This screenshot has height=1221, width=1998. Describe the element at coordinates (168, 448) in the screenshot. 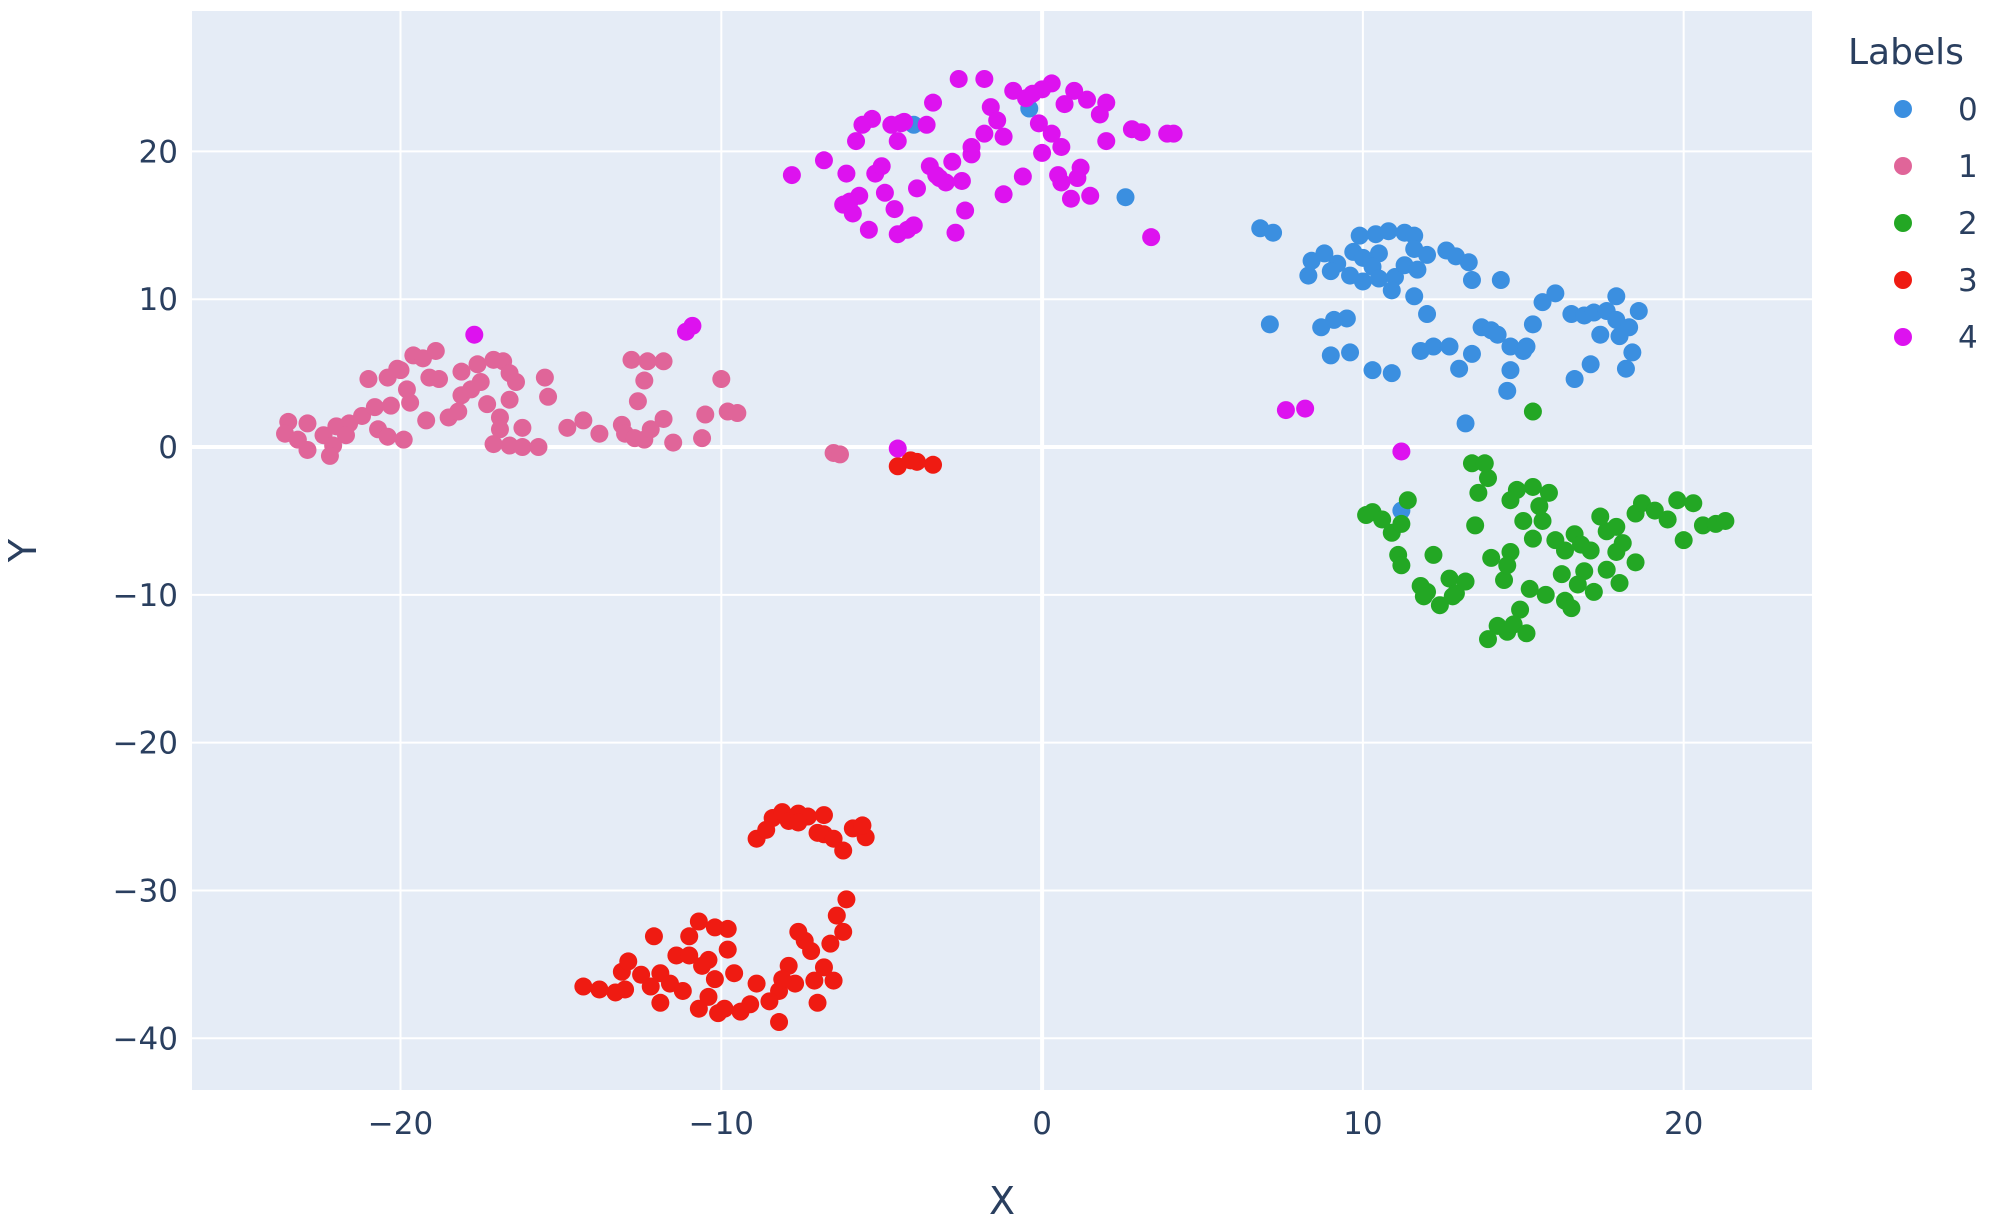

I see `y-tick-label: 0` at that location.